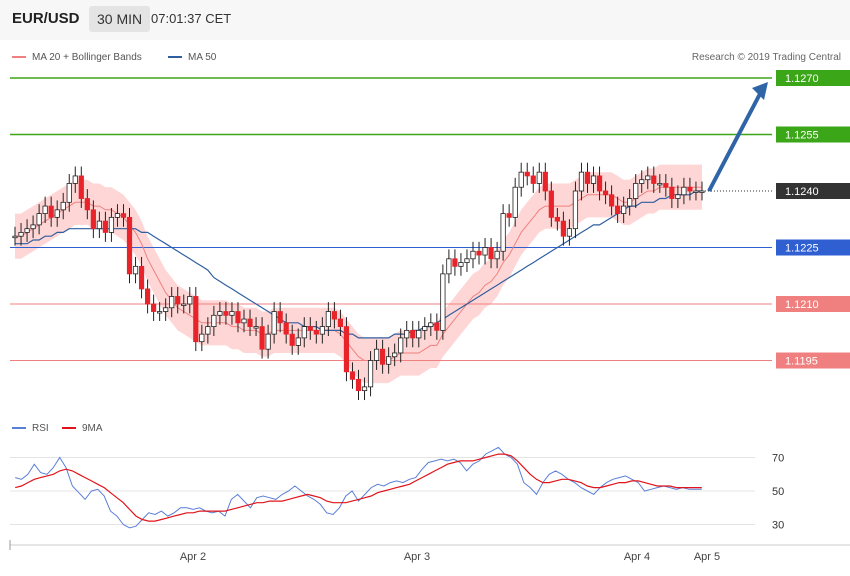 This screenshot has width=850, height=576. I want to click on rsi-ma-label: 9MA, so click(92, 428).